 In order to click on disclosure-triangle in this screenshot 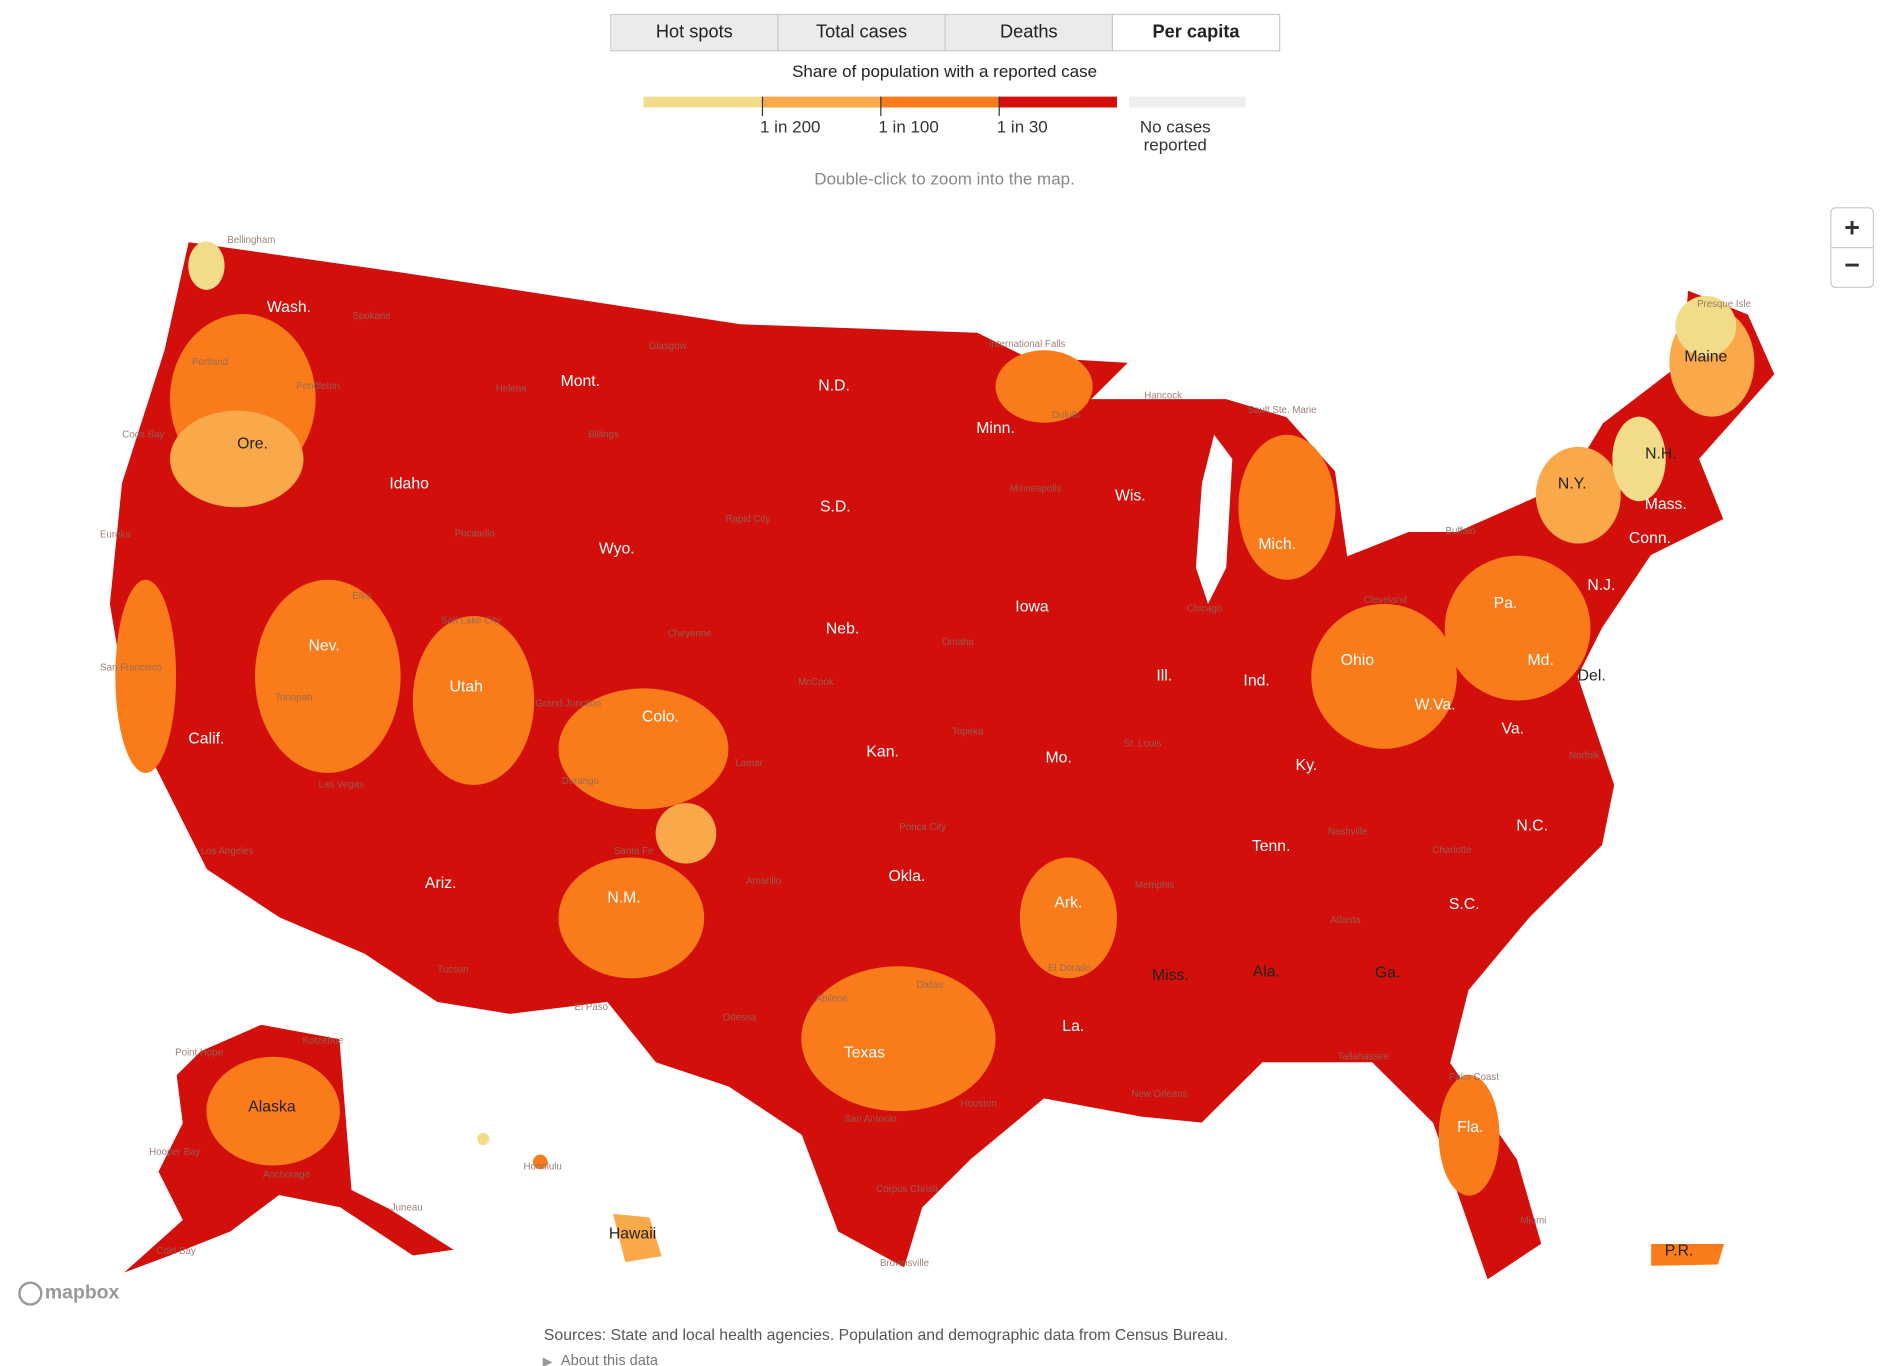, I will do `click(547, 1361)`.